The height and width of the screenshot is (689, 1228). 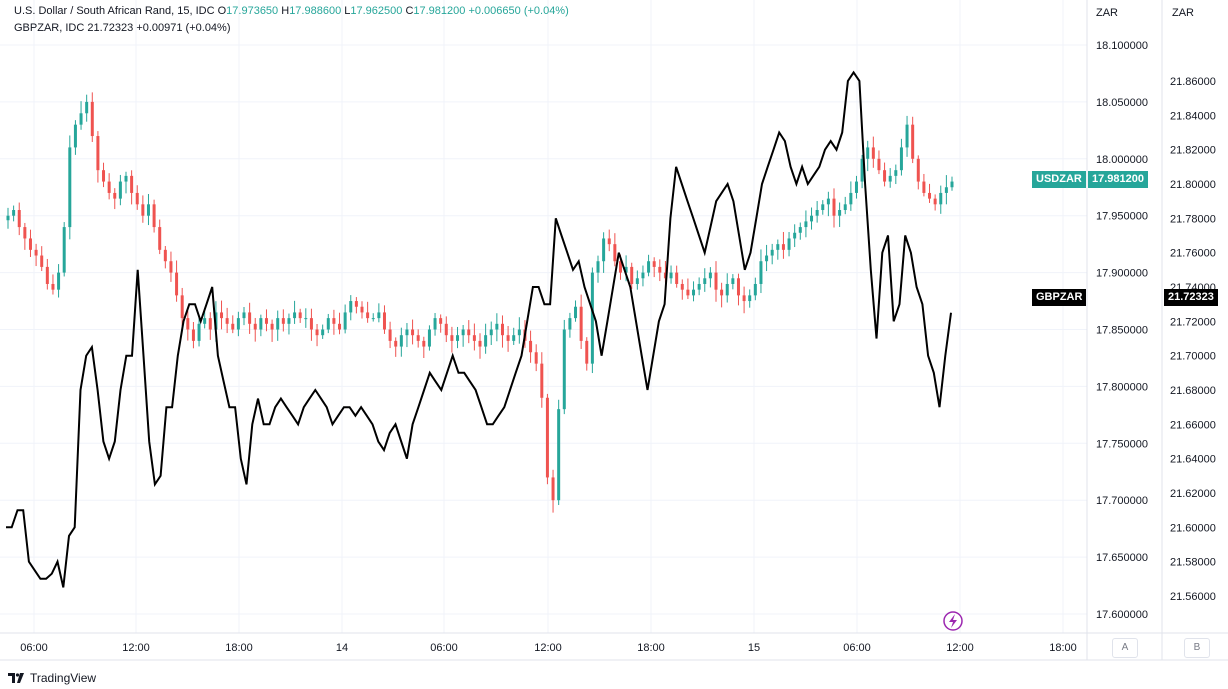 I want to click on tradingview-branding: TradingView, so click(x=52, y=678).